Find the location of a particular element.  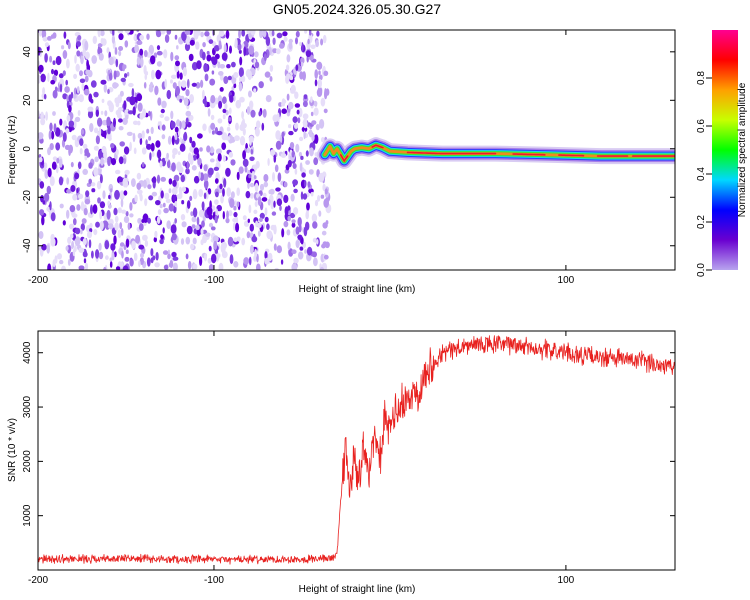

figure-title: GN05.2024.326.05.30.G27 is located at coordinates (357, 9).